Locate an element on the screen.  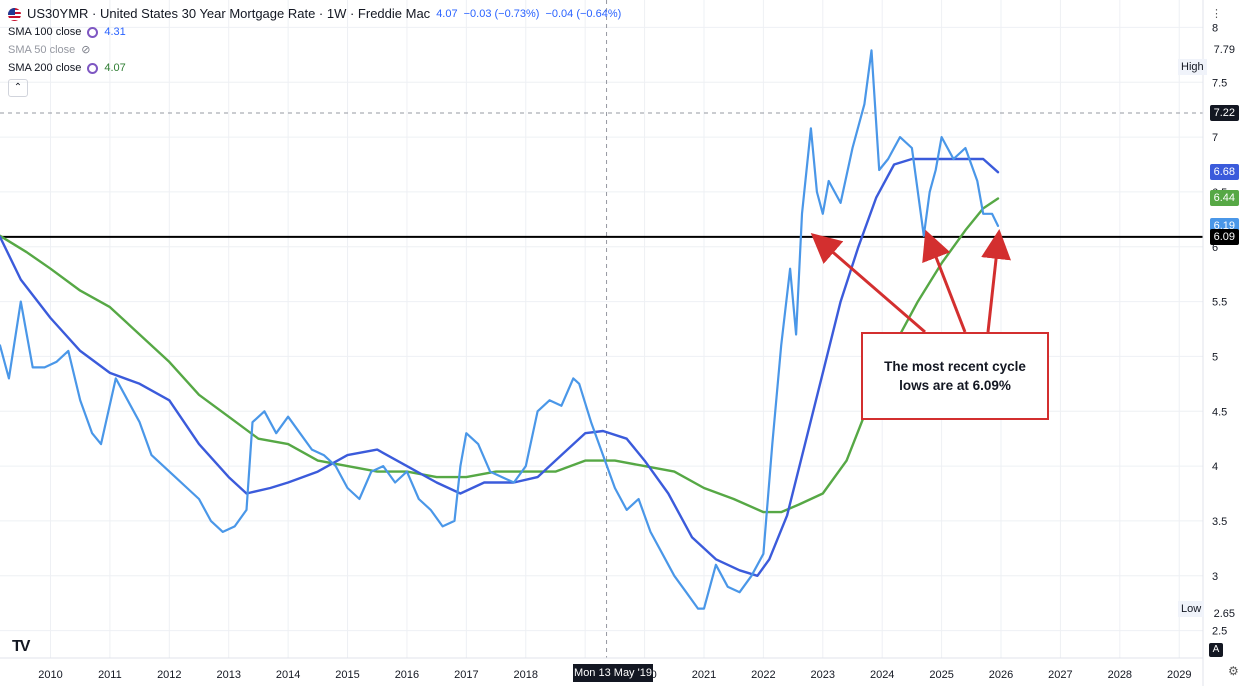
tradingview-logo: TV is located at coordinates (21, 646).